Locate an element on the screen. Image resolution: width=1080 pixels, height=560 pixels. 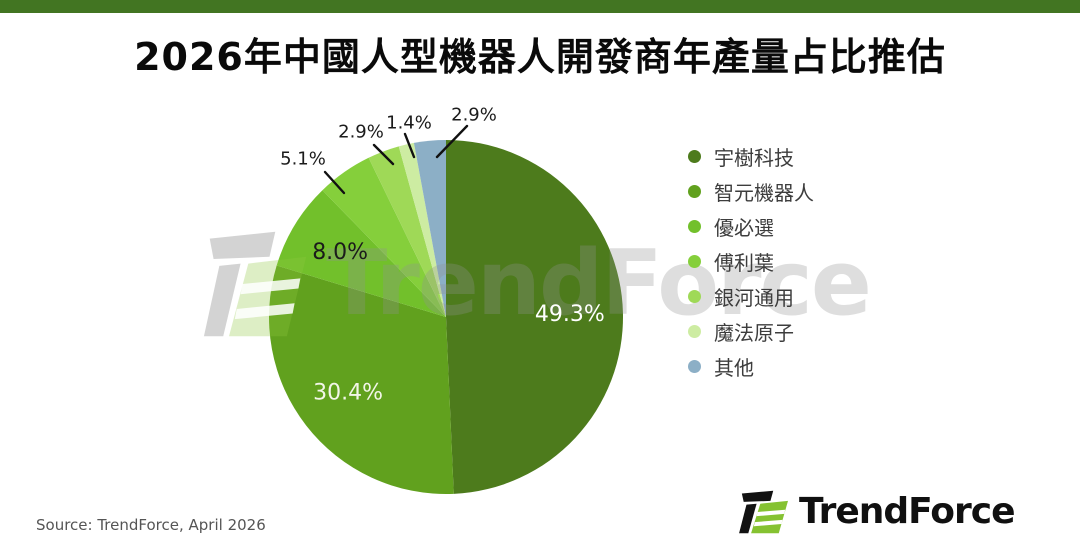
chart-title: 2026年中國人型機器人開發商年產量占比推估 is located at coordinates (540, 57).